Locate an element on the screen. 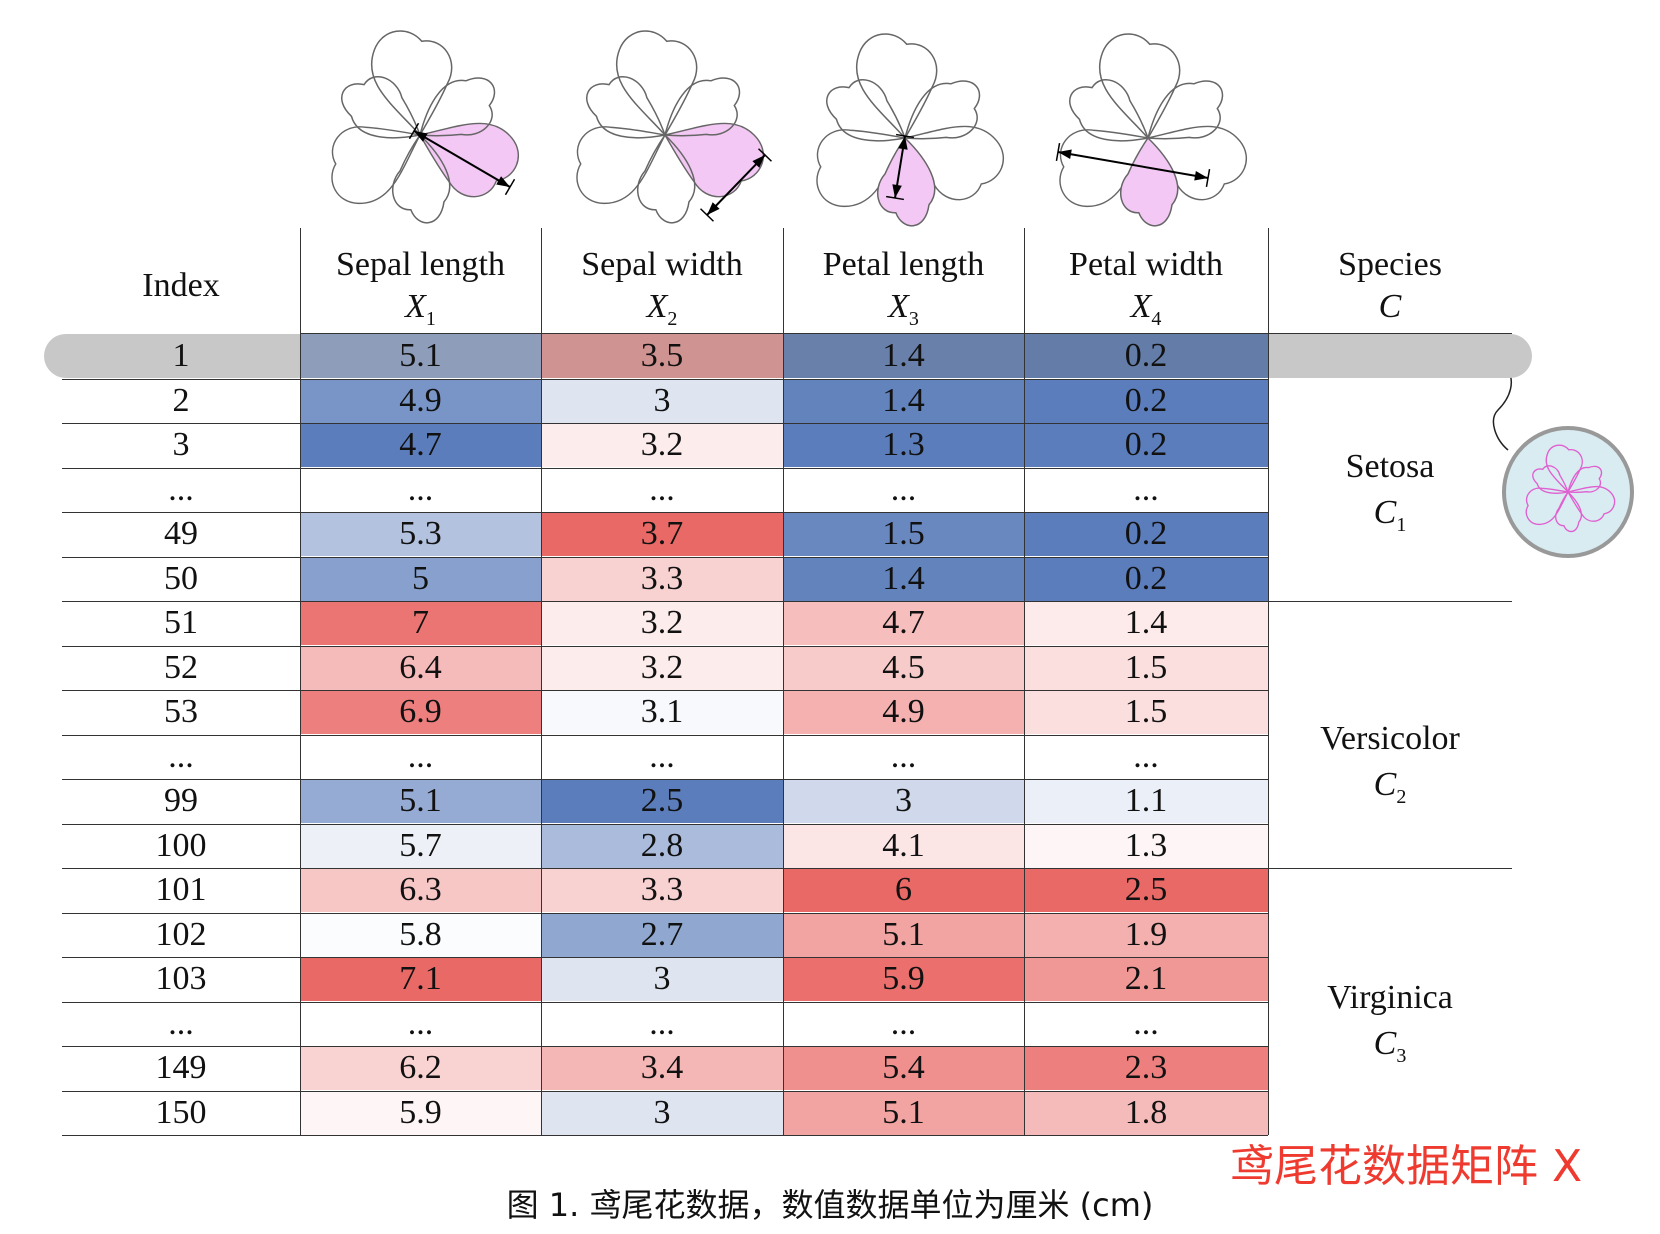  value-cell: 1.4 is located at coordinates (903, 578).